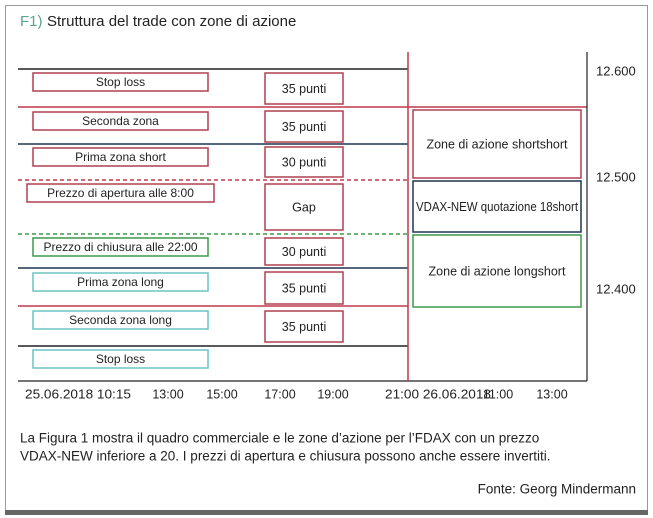  Describe the element at coordinates (557, 489) in the screenshot. I see `source: Fonte: Georg Mindermann` at that location.